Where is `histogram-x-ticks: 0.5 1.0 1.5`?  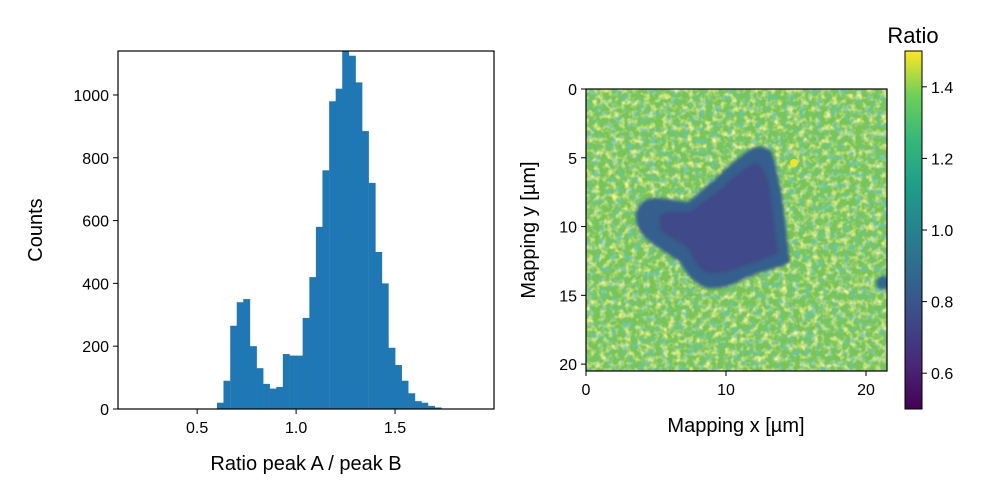
histogram-x-ticks: 0.5 1.0 1.5 is located at coordinates (296, 423).